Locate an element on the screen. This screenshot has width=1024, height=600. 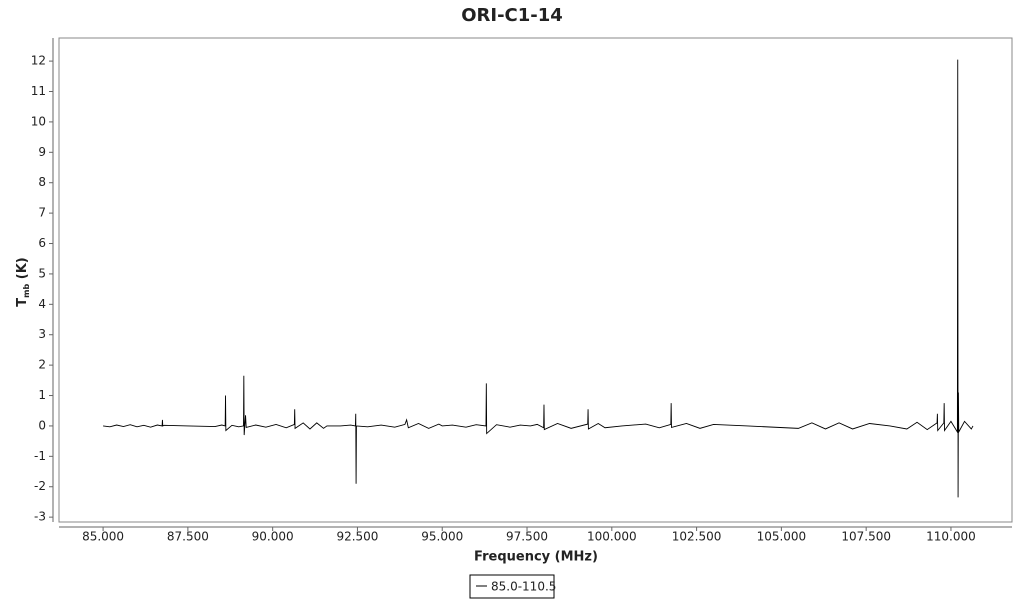
y-label-main: T is located at coordinates (22, 302).